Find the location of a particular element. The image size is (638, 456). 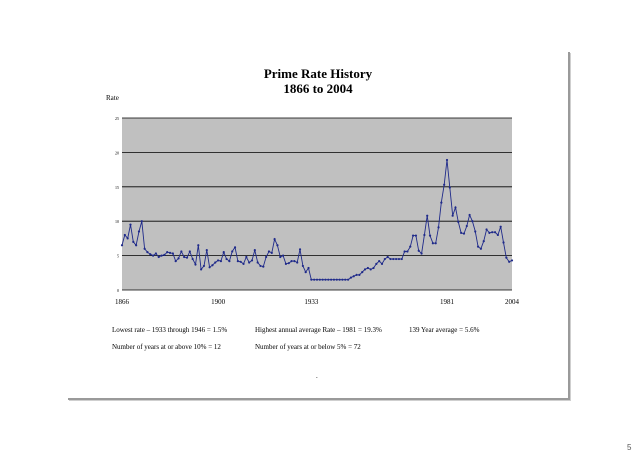

years-above-10-note: Number of years at or above 10% = 12 is located at coordinates (166, 347).